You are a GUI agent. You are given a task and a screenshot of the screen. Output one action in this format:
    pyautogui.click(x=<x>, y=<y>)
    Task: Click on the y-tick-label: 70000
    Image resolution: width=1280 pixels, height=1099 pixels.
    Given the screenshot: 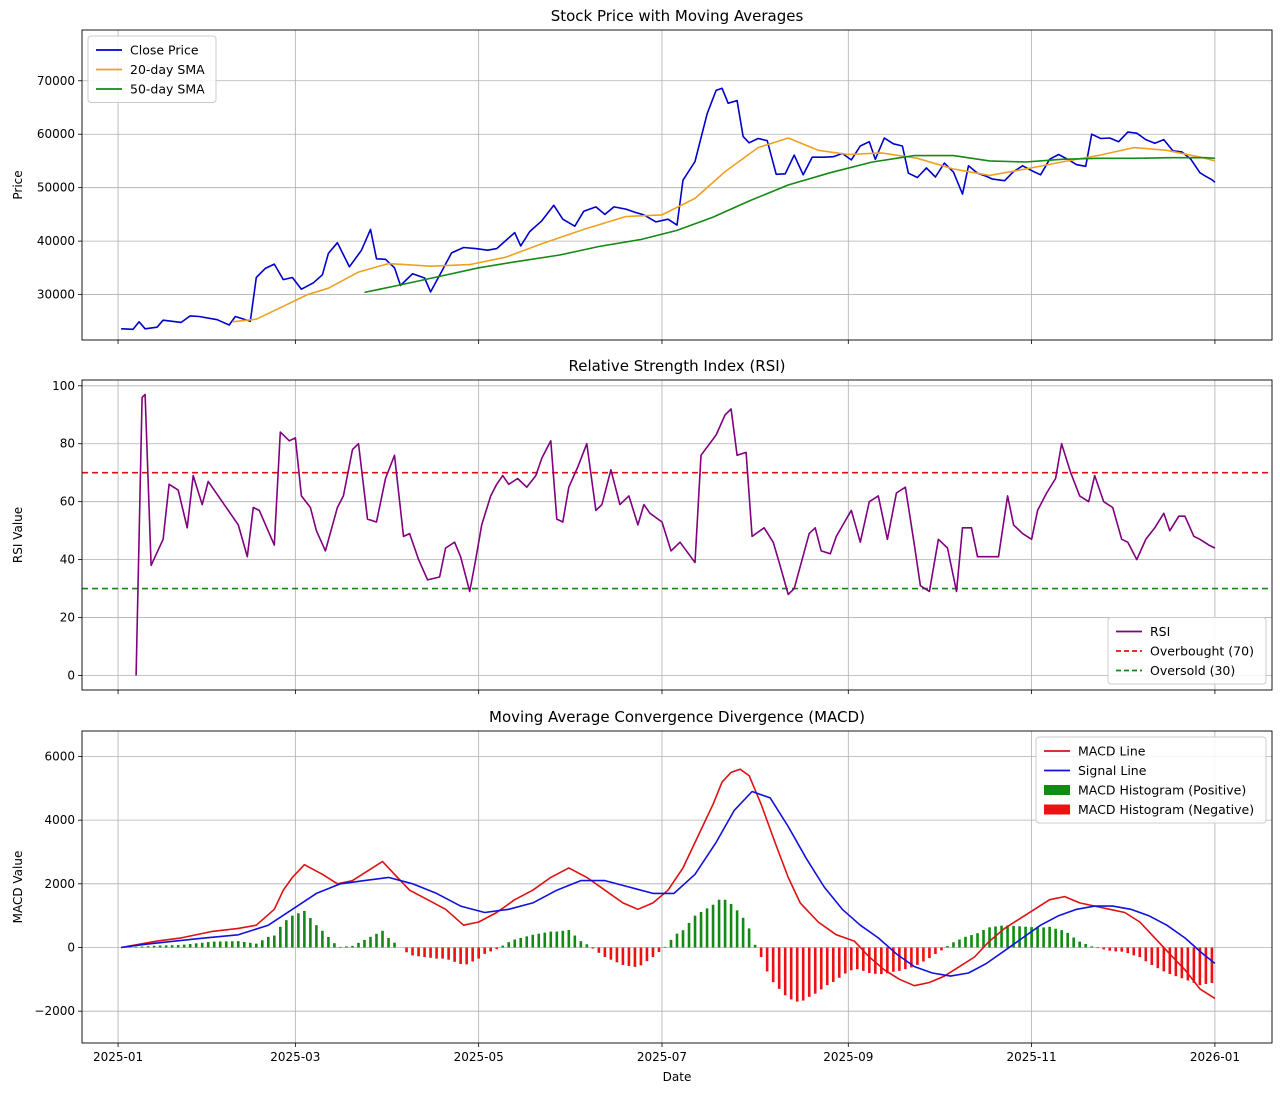 What is the action you would take?
    pyautogui.click(x=56, y=81)
    